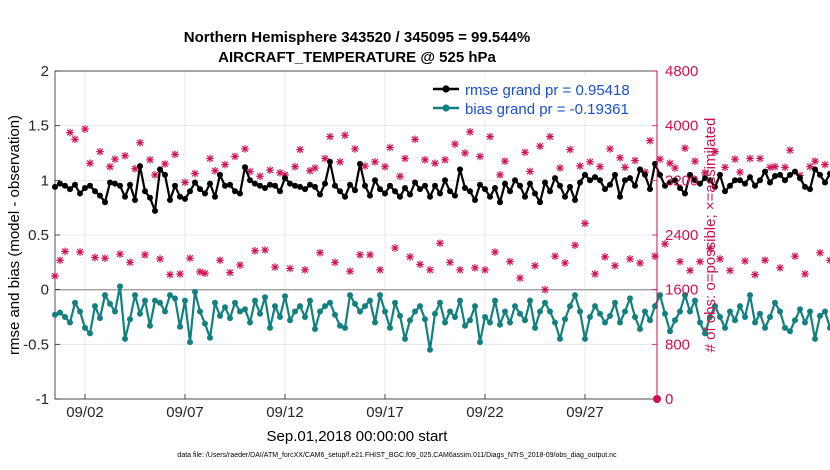  I want to click on tick-label-right: 3200, so click(681, 180).